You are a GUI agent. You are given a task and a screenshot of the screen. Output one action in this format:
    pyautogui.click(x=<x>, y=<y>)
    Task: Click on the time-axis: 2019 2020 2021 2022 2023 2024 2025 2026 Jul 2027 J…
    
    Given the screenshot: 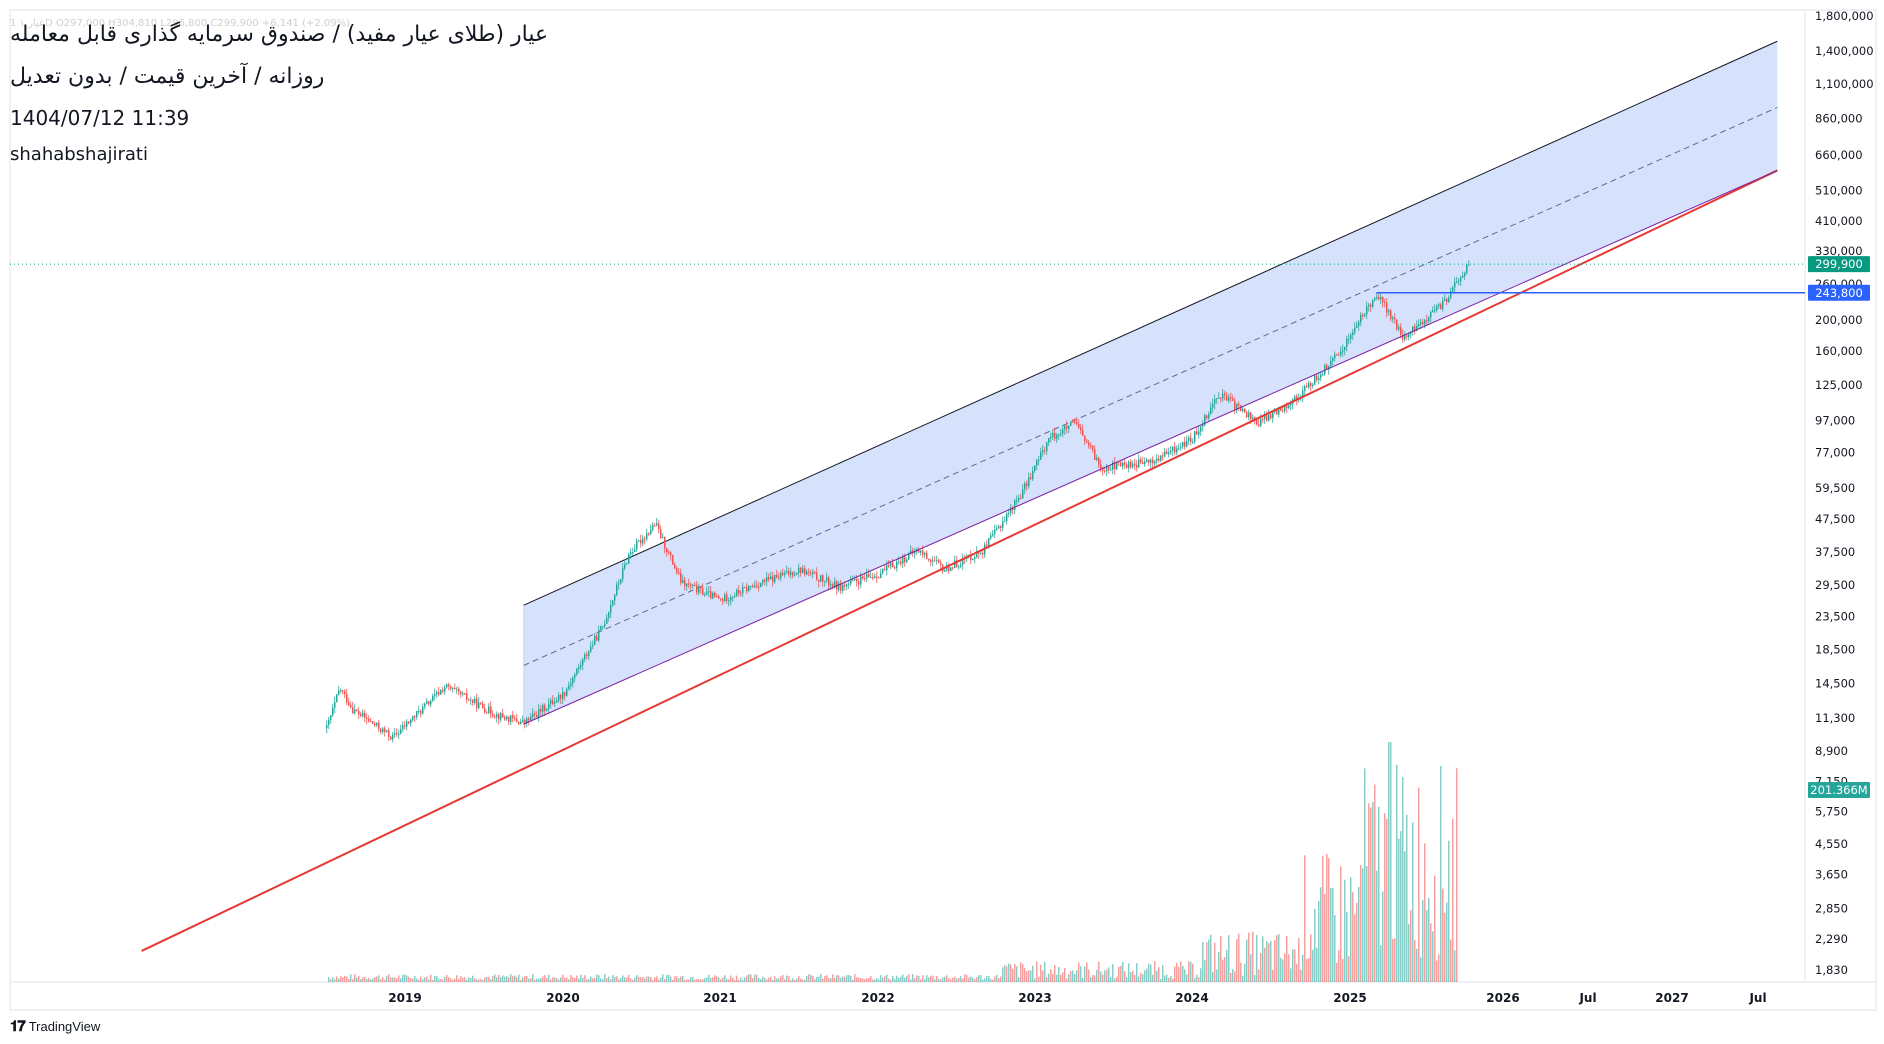 What is the action you would take?
    pyautogui.click(x=1077, y=998)
    